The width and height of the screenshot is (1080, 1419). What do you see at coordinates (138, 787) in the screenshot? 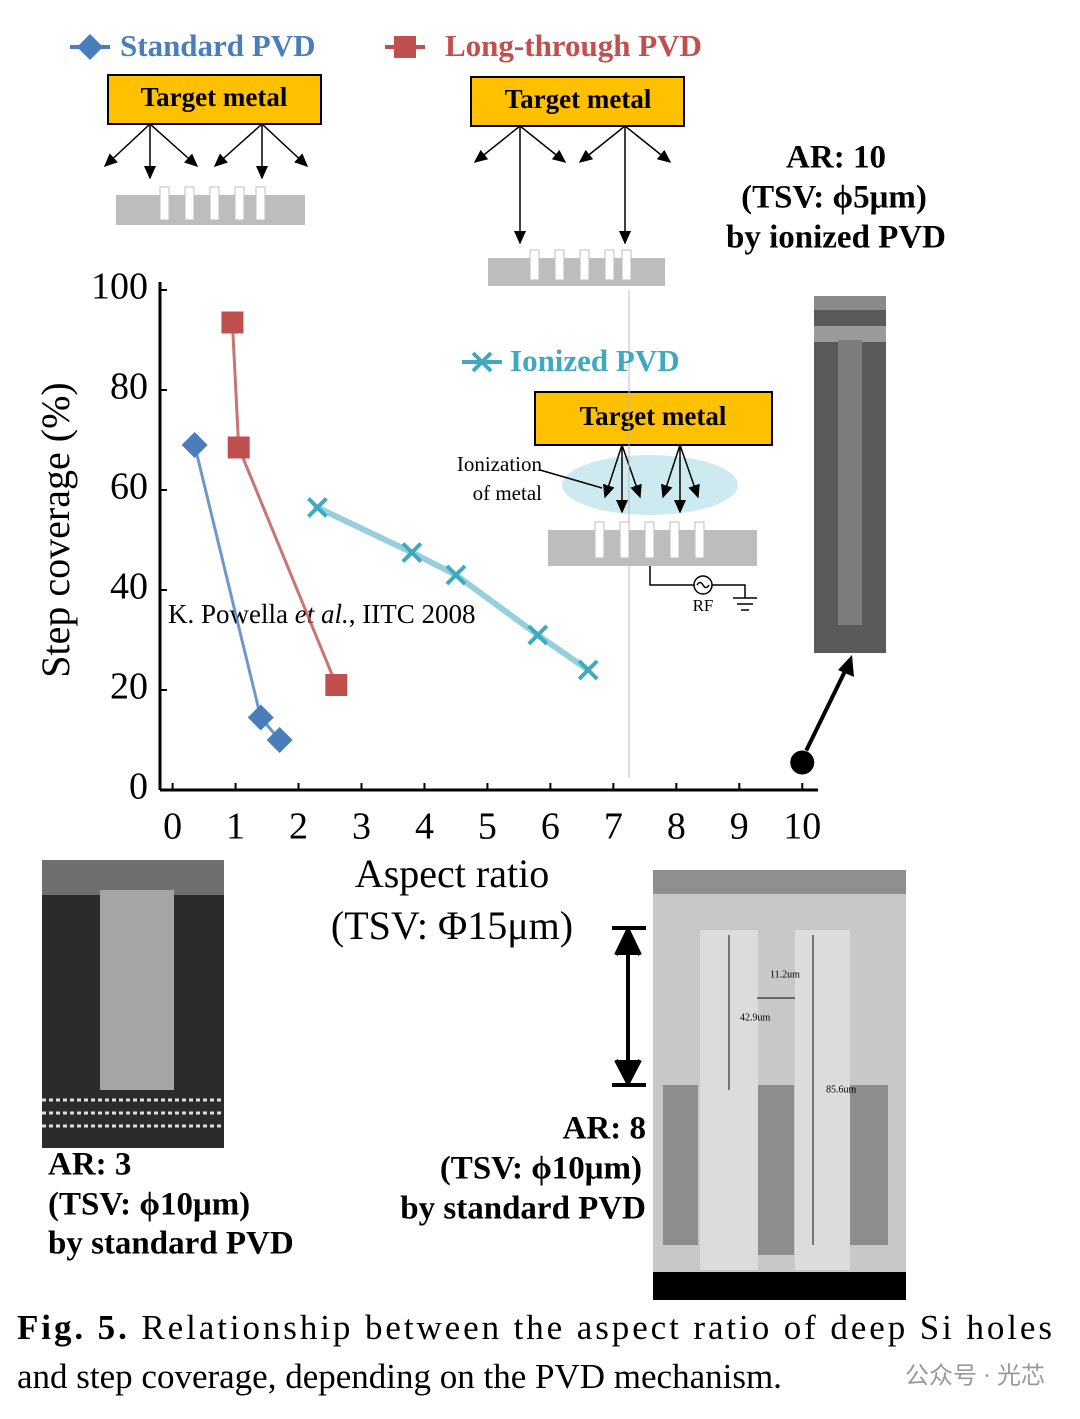
I see `y-tick-label: 0` at bounding box center [138, 787].